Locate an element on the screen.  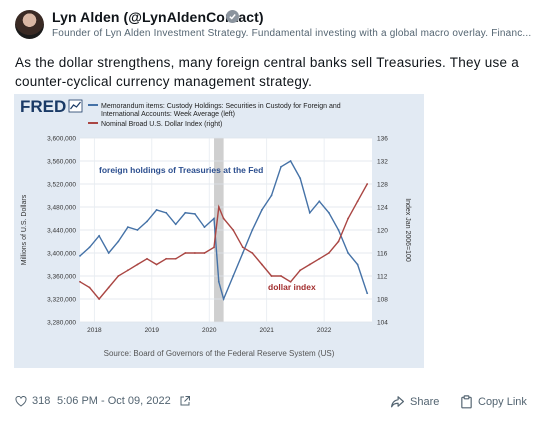
left-tick-label: 3,440,000 is located at coordinates (61, 231).